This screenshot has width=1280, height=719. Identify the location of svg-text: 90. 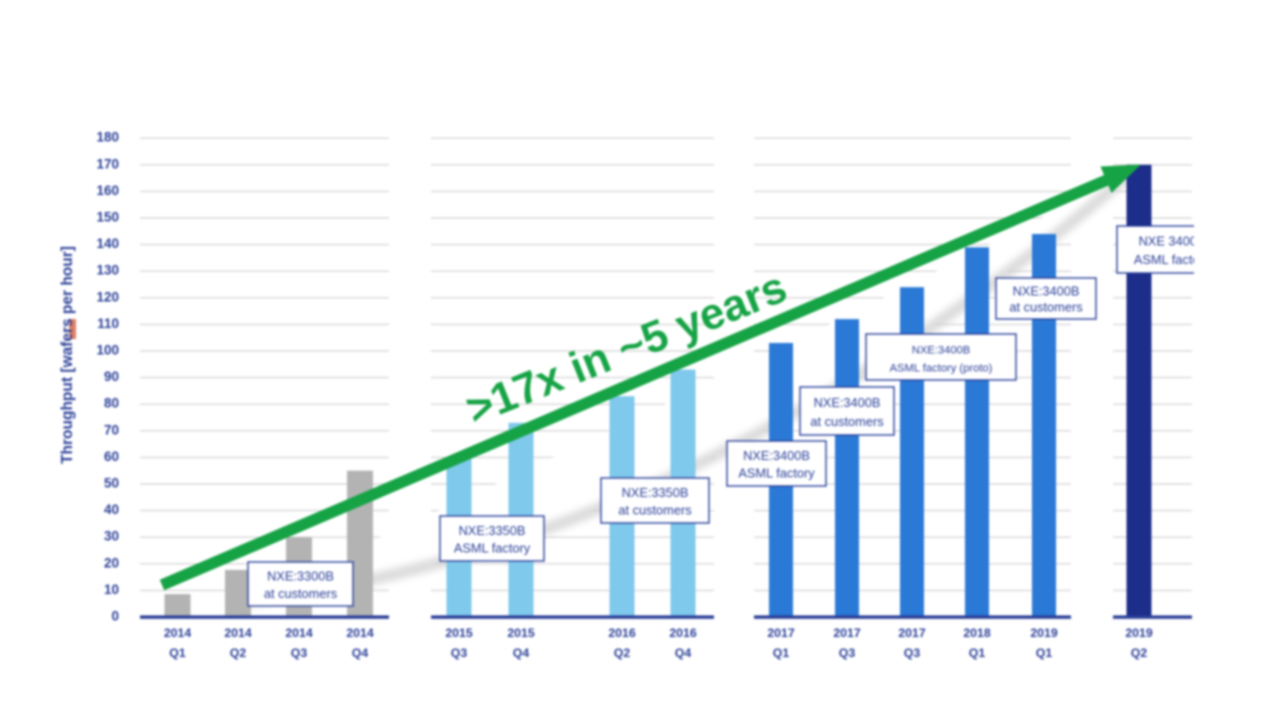
(111, 376).